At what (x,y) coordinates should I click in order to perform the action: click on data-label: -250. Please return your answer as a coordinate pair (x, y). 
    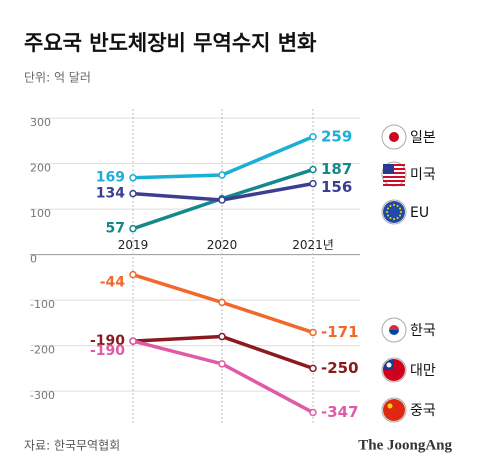
    Looking at the image, I should click on (340, 368).